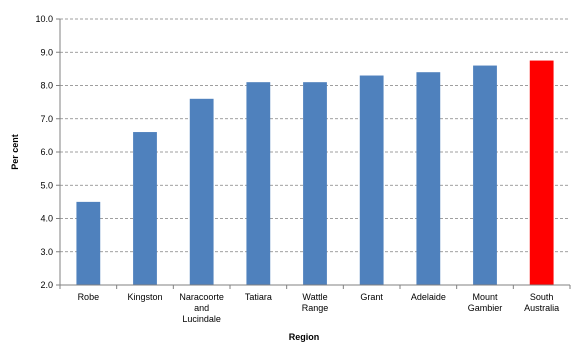 The height and width of the screenshot is (344, 575). I want to click on x-tick-label: South Australia, so click(541, 302).